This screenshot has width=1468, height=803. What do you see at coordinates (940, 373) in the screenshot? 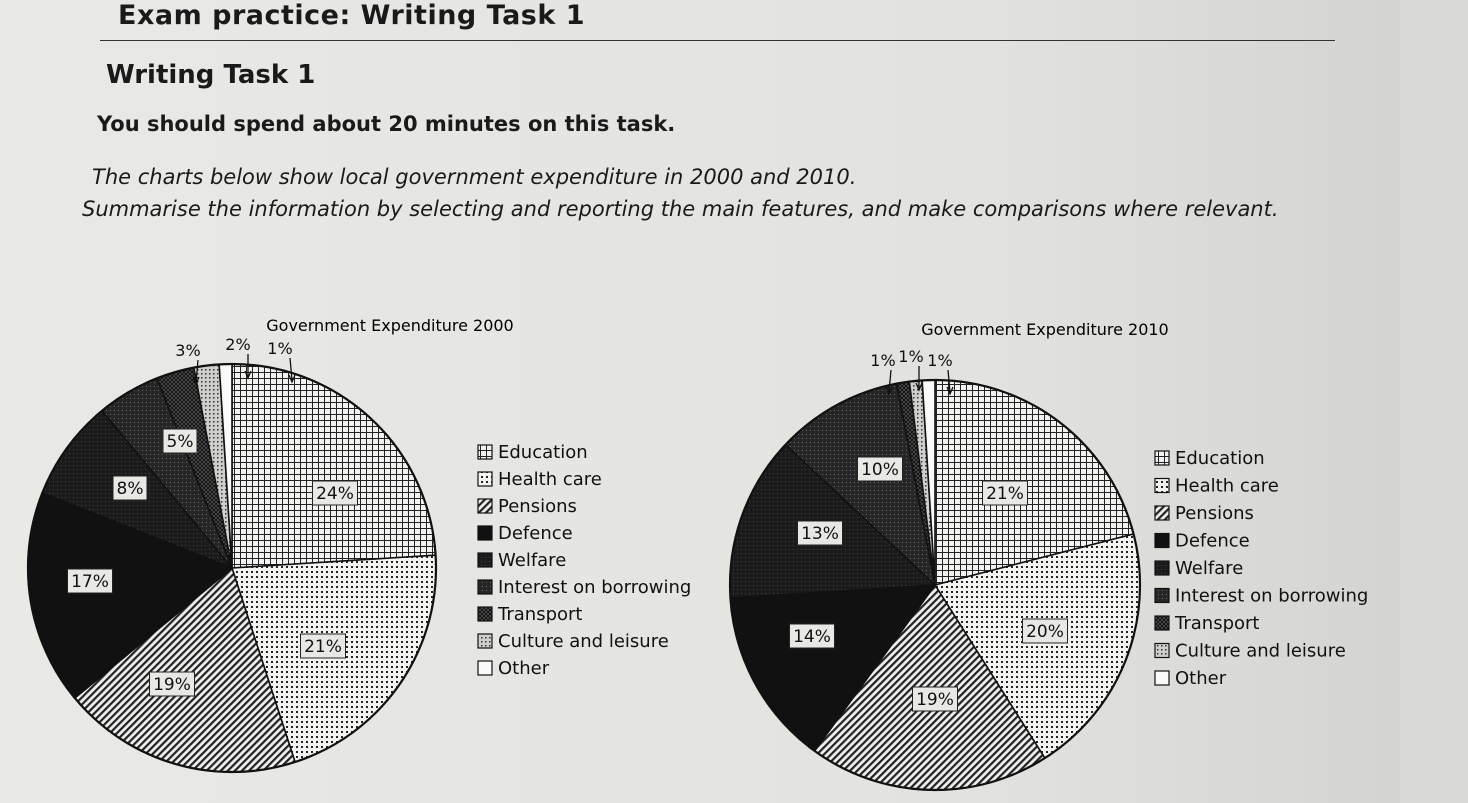
I see `data-label-other: 1%` at bounding box center [940, 373].